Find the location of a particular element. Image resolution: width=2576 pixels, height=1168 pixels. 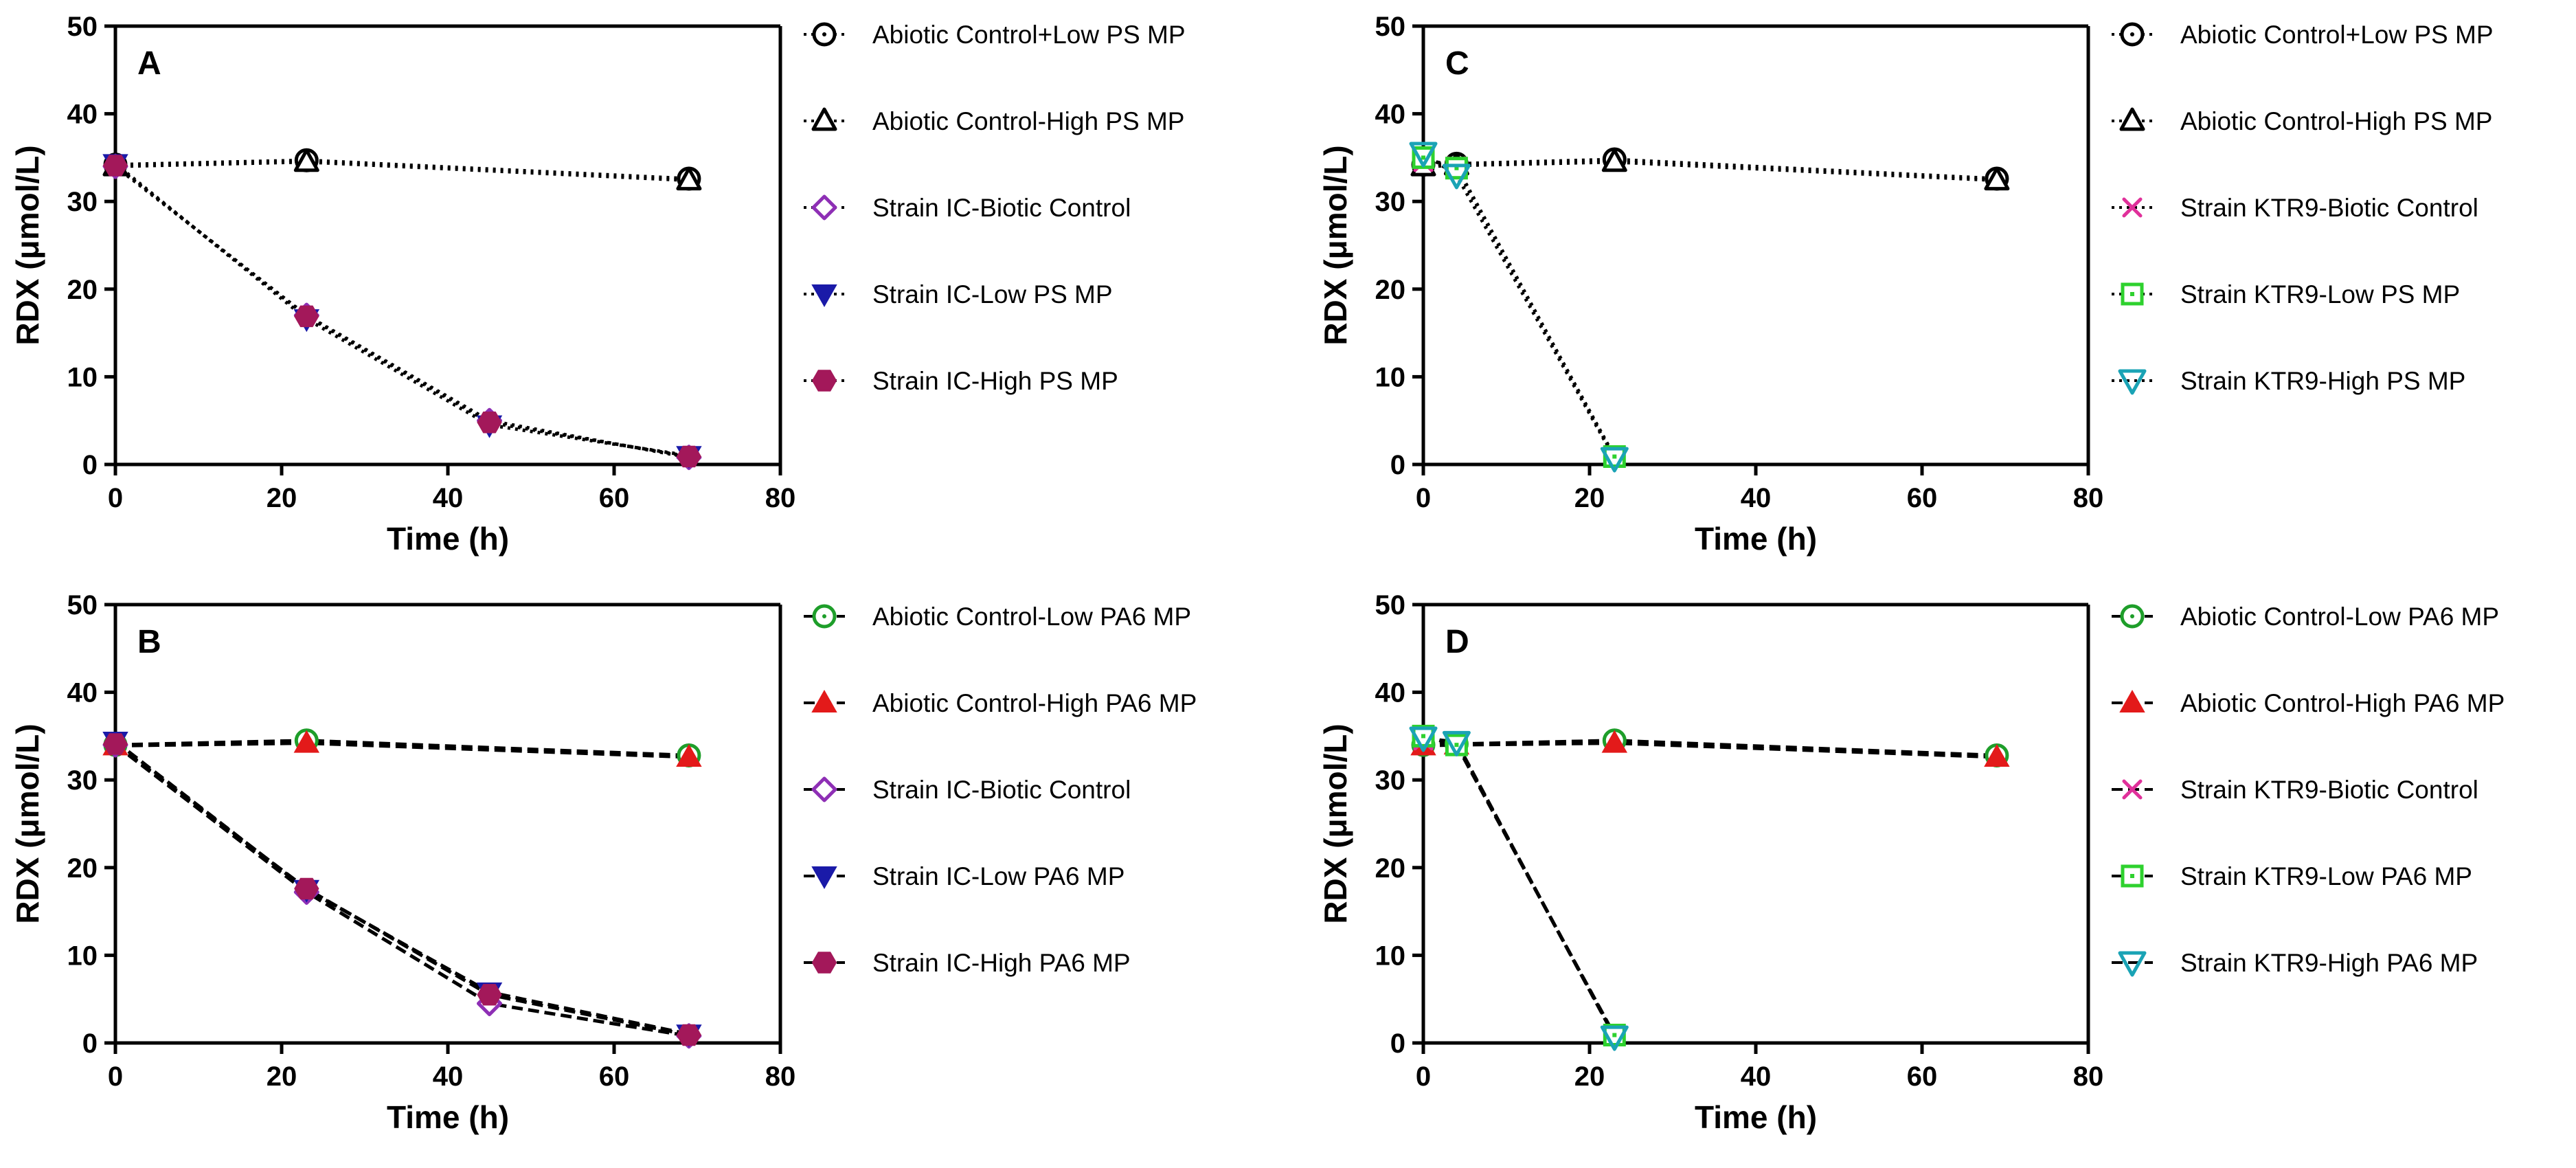

legend-label: Strain KTR9-Low PA6 MP is located at coordinates (2326, 876).